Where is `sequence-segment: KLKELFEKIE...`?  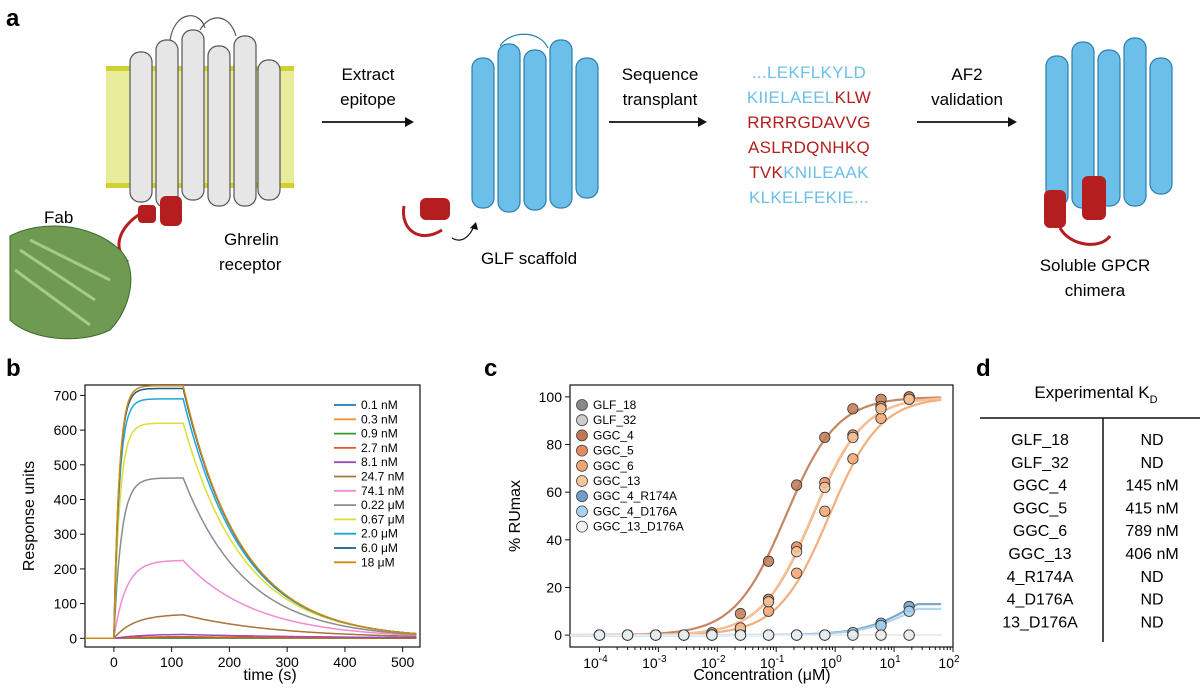 sequence-segment: KLKELFEKIE... is located at coordinates (809, 197).